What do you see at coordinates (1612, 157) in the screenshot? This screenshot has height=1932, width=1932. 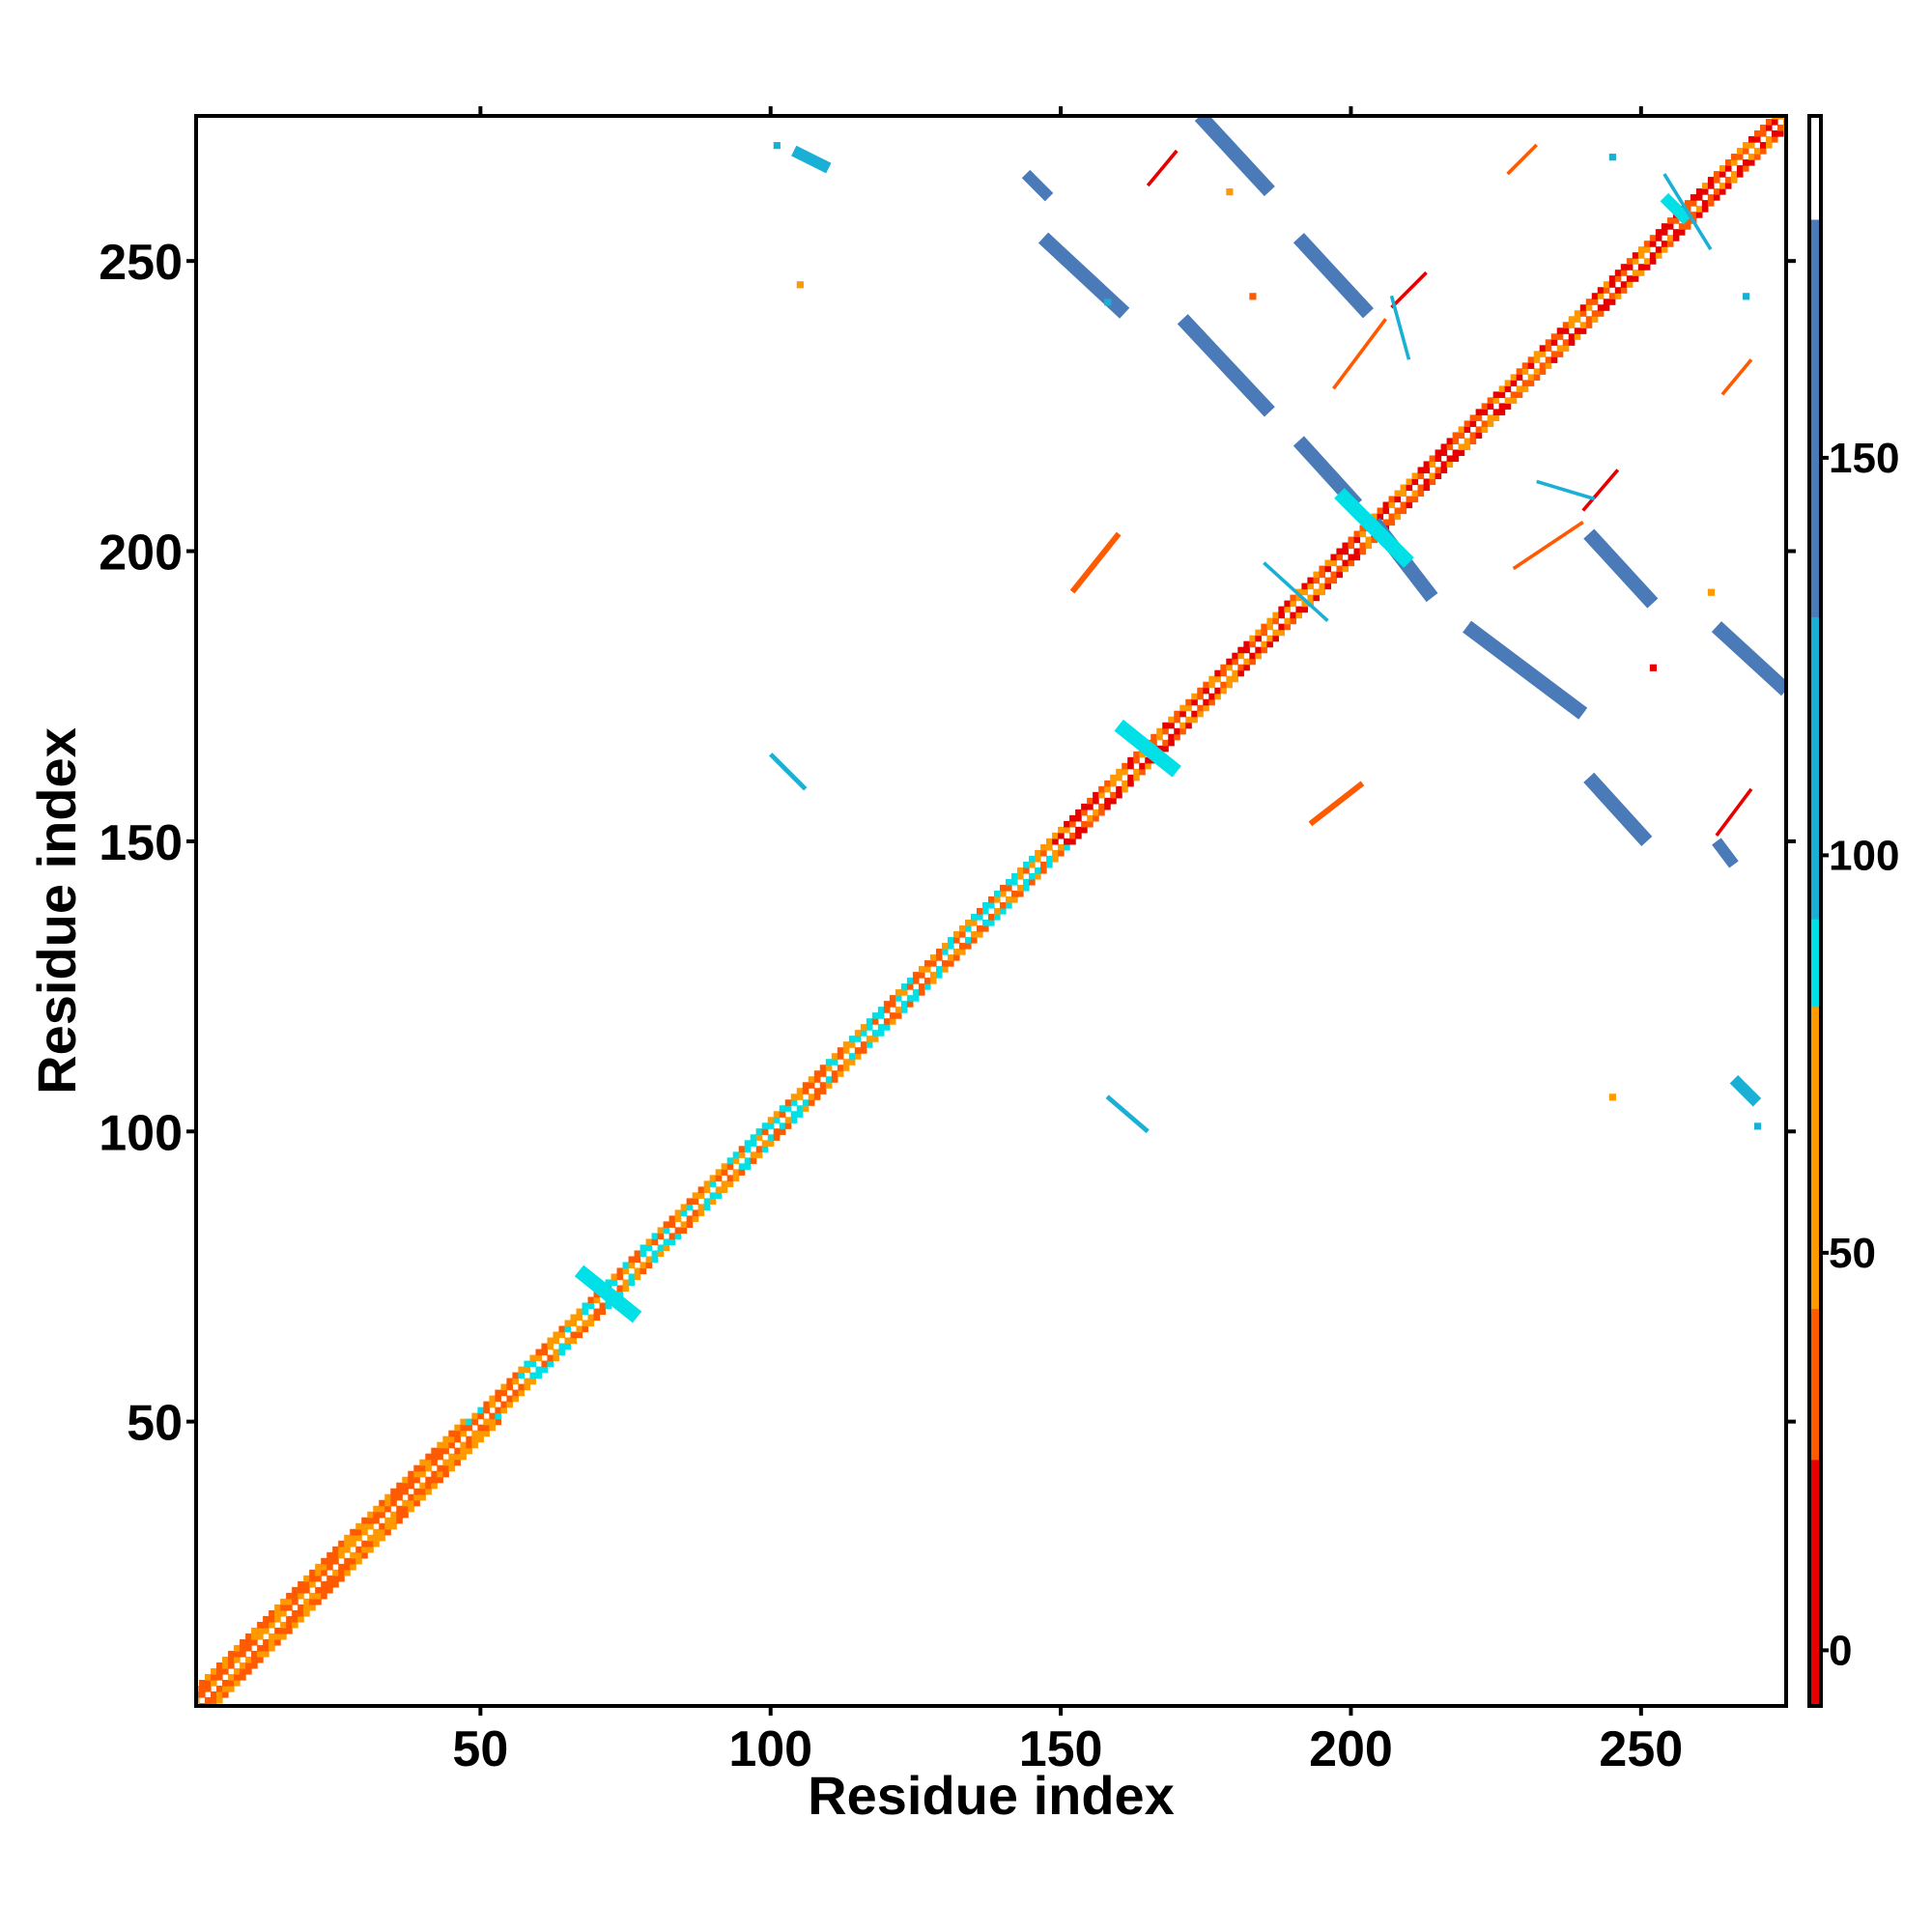 I see `contact-cell` at bounding box center [1612, 157].